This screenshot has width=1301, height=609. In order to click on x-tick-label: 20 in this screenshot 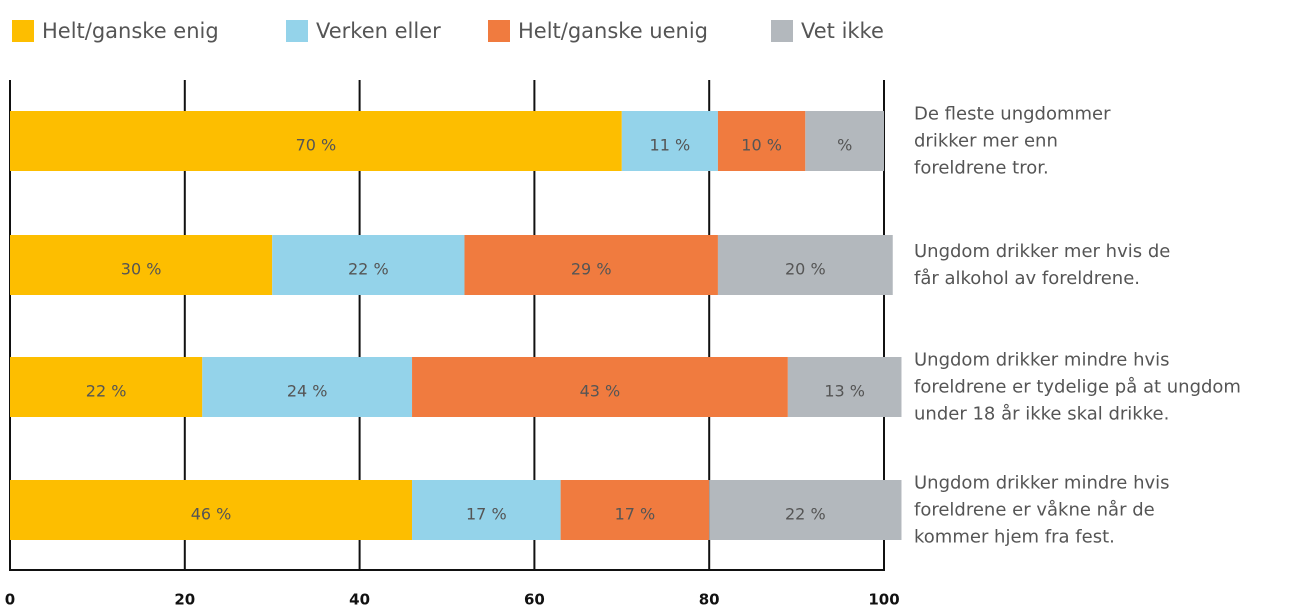, I will do `click(184, 600)`.